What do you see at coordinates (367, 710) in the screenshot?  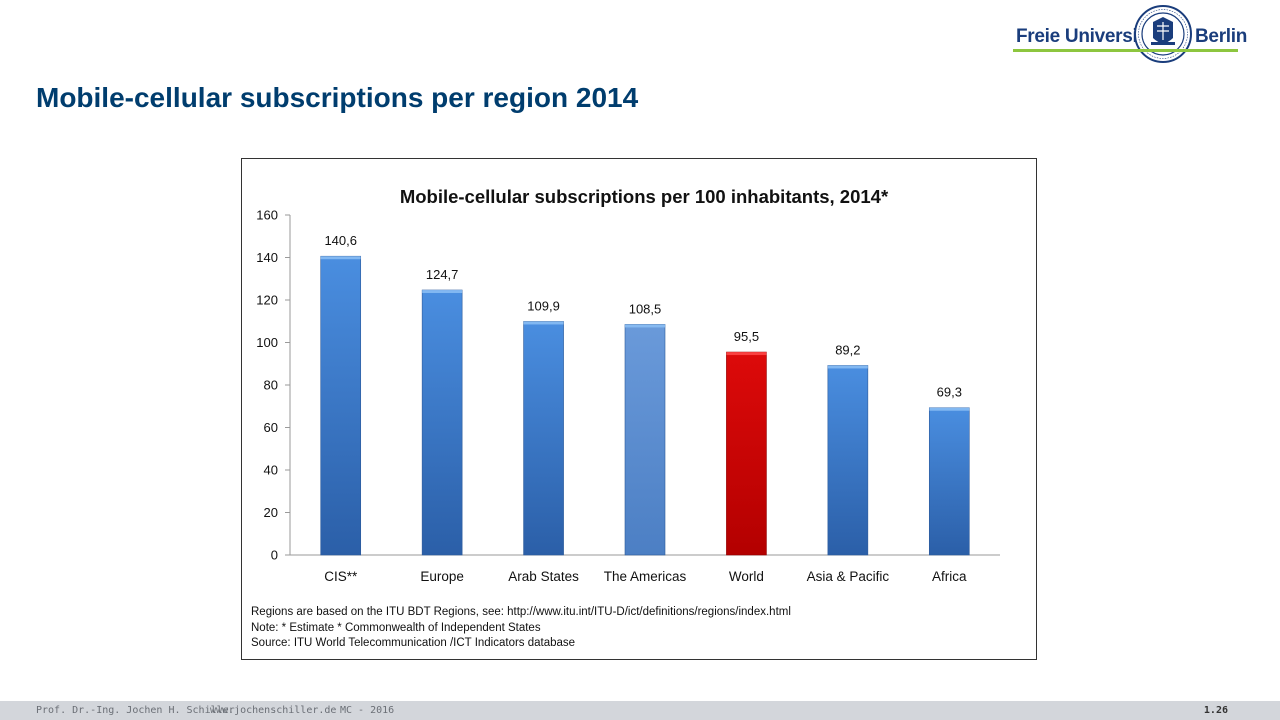 I see `footer-course: MC - 2016` at bounding box center [367, 710].